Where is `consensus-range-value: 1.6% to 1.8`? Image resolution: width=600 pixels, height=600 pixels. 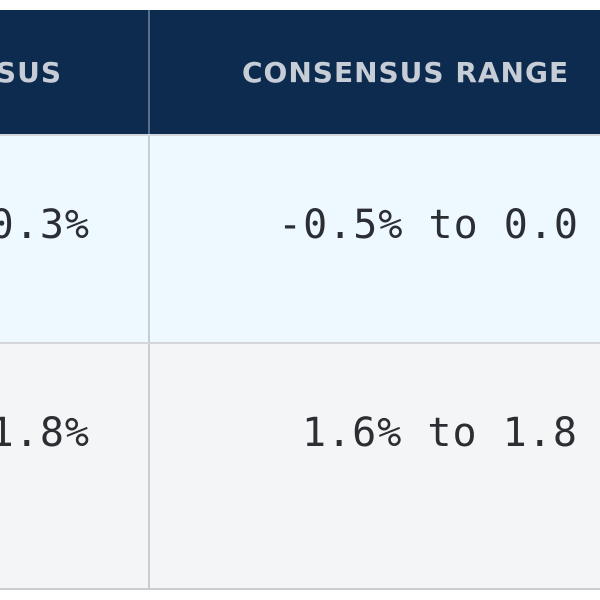
consensus-range-value: 1.6% to 1.8 is located at coordinates (440, 433).